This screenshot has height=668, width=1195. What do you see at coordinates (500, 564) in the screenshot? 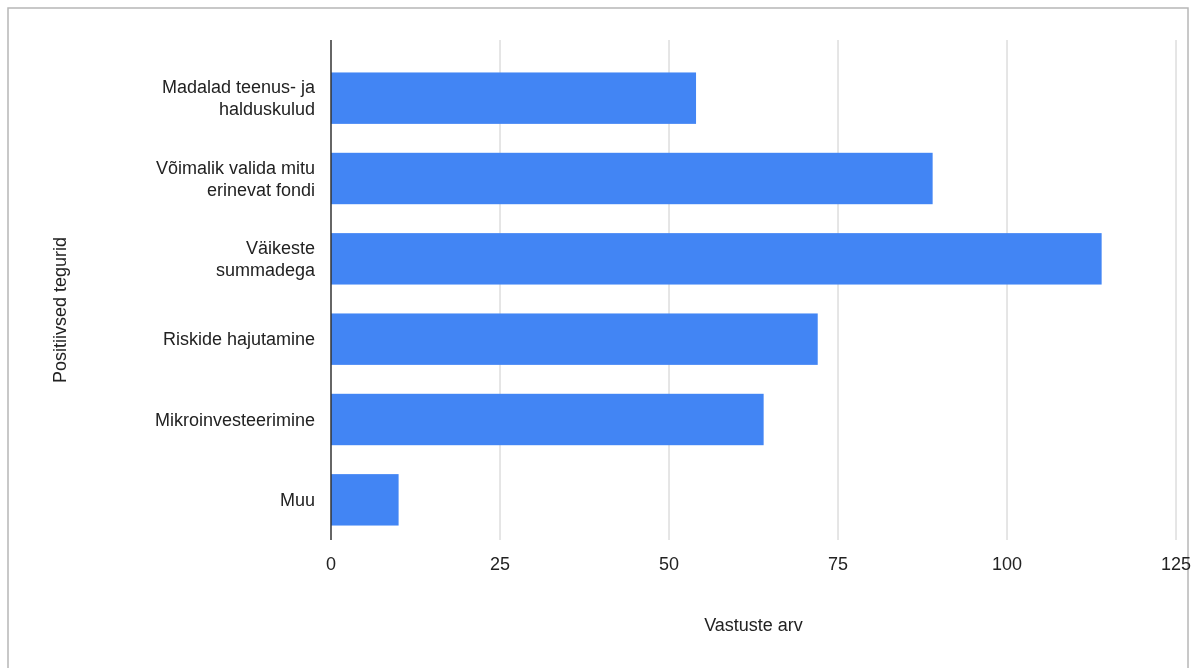
I see `x-tick-label: 25` at bounding box center [500, 564].